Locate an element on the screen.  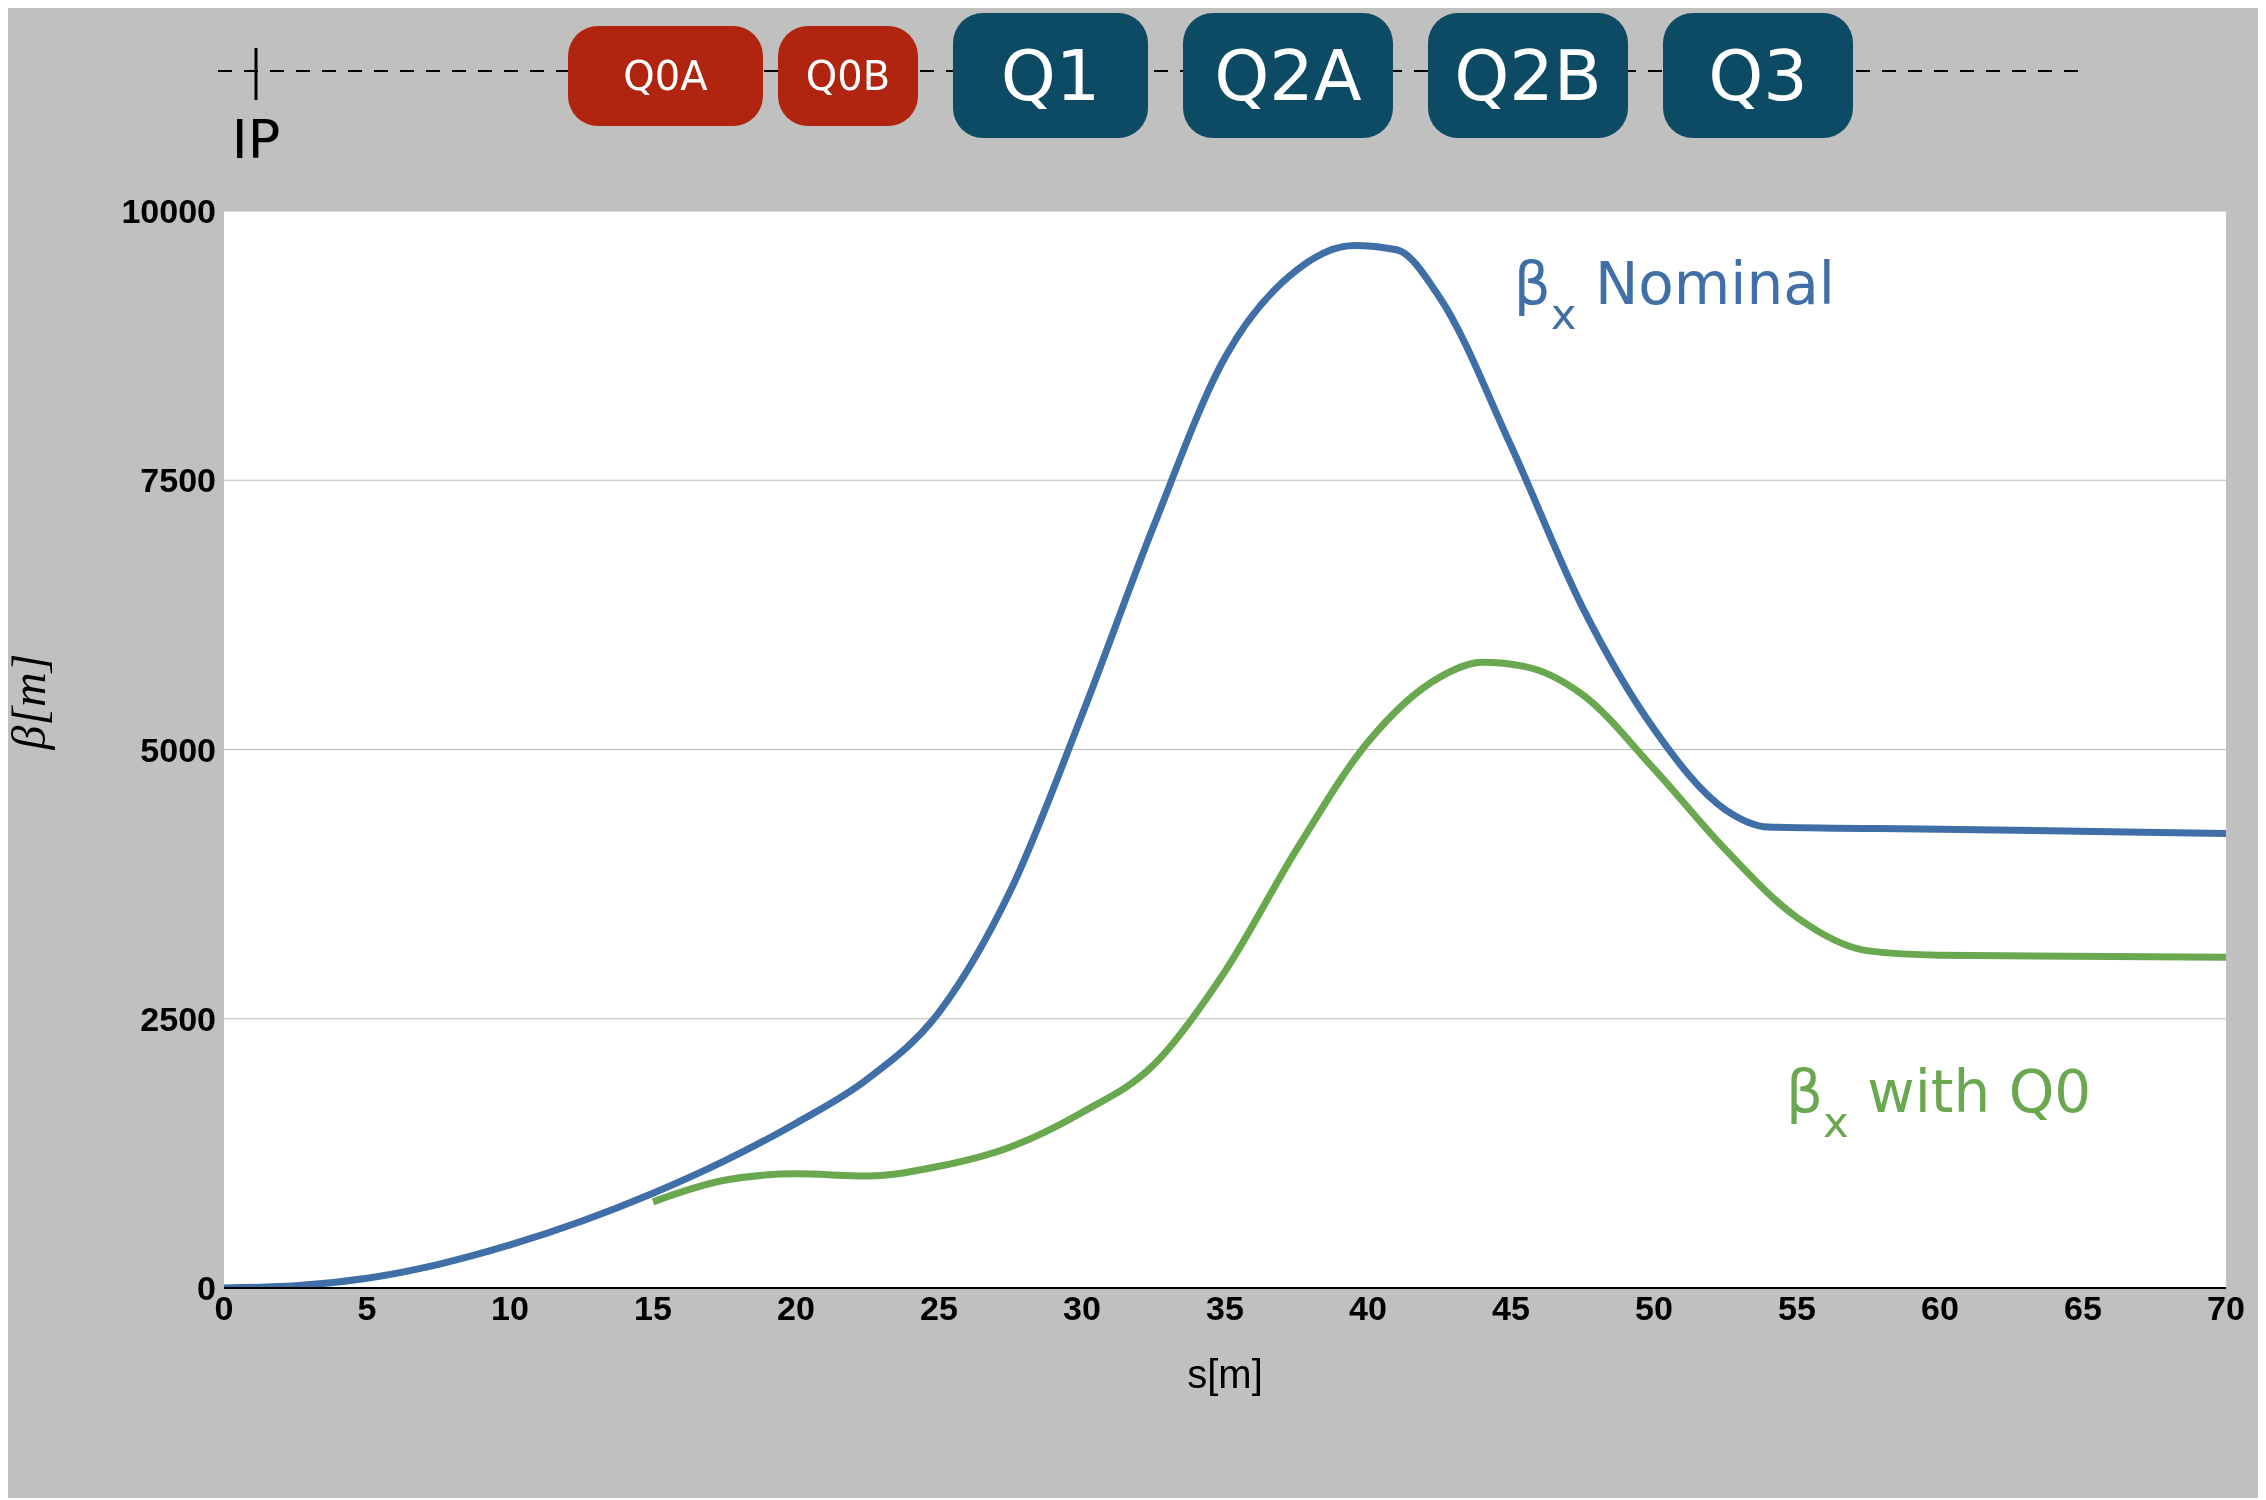
y-tick-label: 2500 is located at coordinates (178, 1018).